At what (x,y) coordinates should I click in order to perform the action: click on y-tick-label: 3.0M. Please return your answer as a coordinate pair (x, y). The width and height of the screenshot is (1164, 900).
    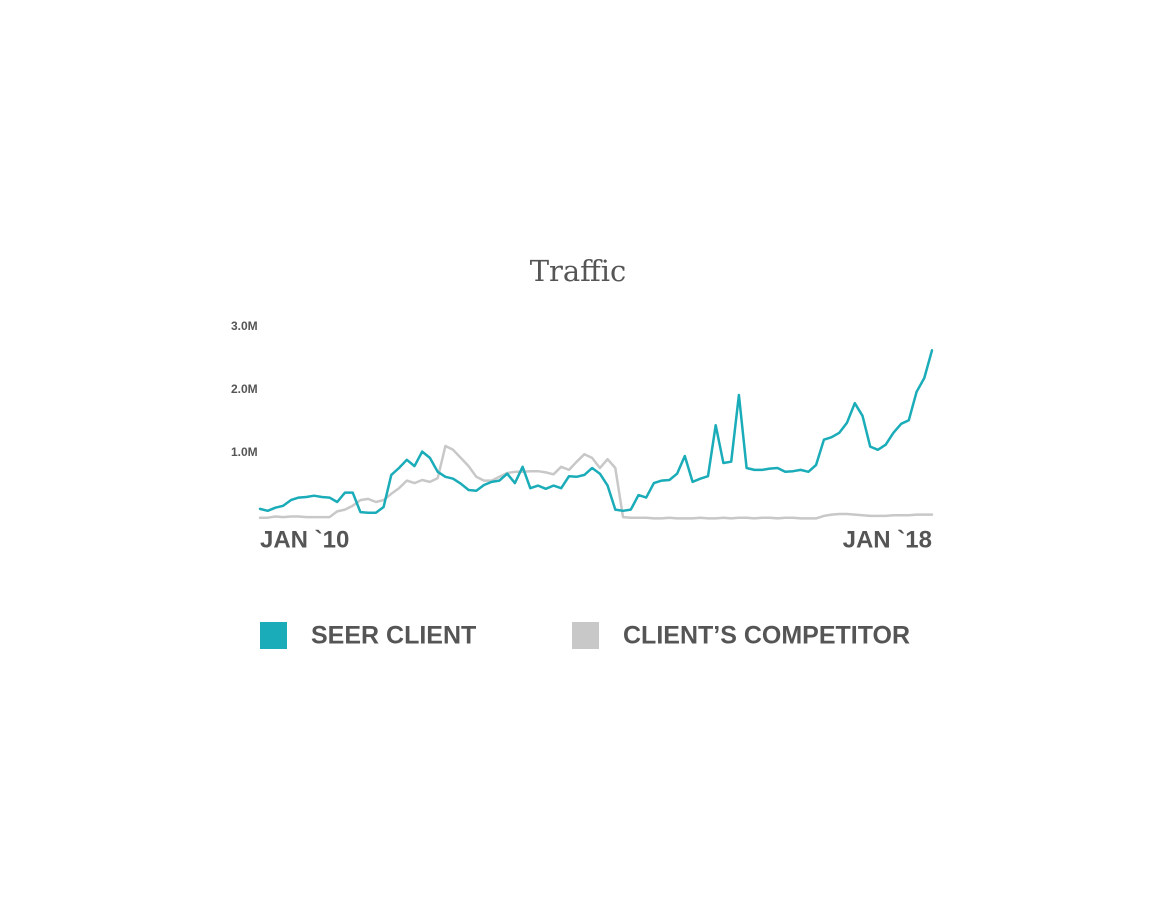
    Looking at the image, I should click on (244, 326).